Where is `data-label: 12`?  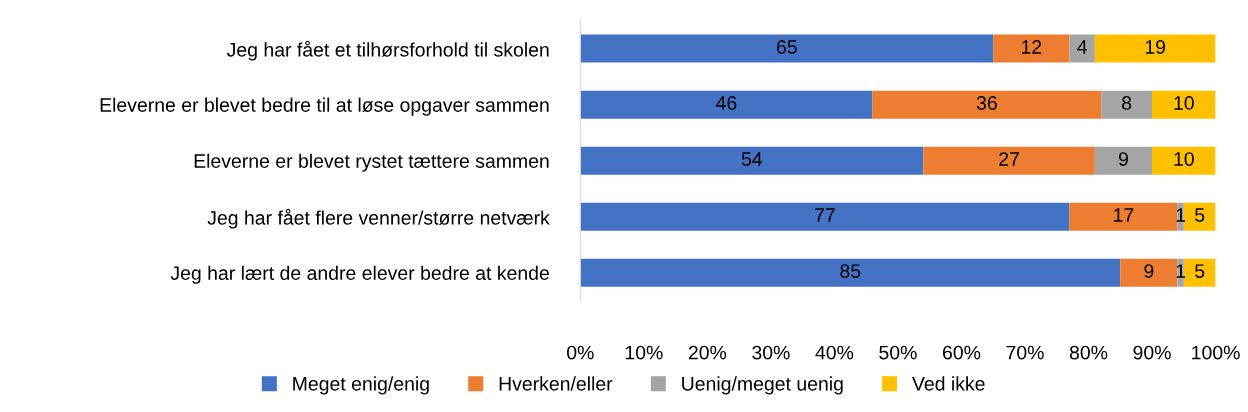
data-label: 12 is located at coordinates (1032, 47).